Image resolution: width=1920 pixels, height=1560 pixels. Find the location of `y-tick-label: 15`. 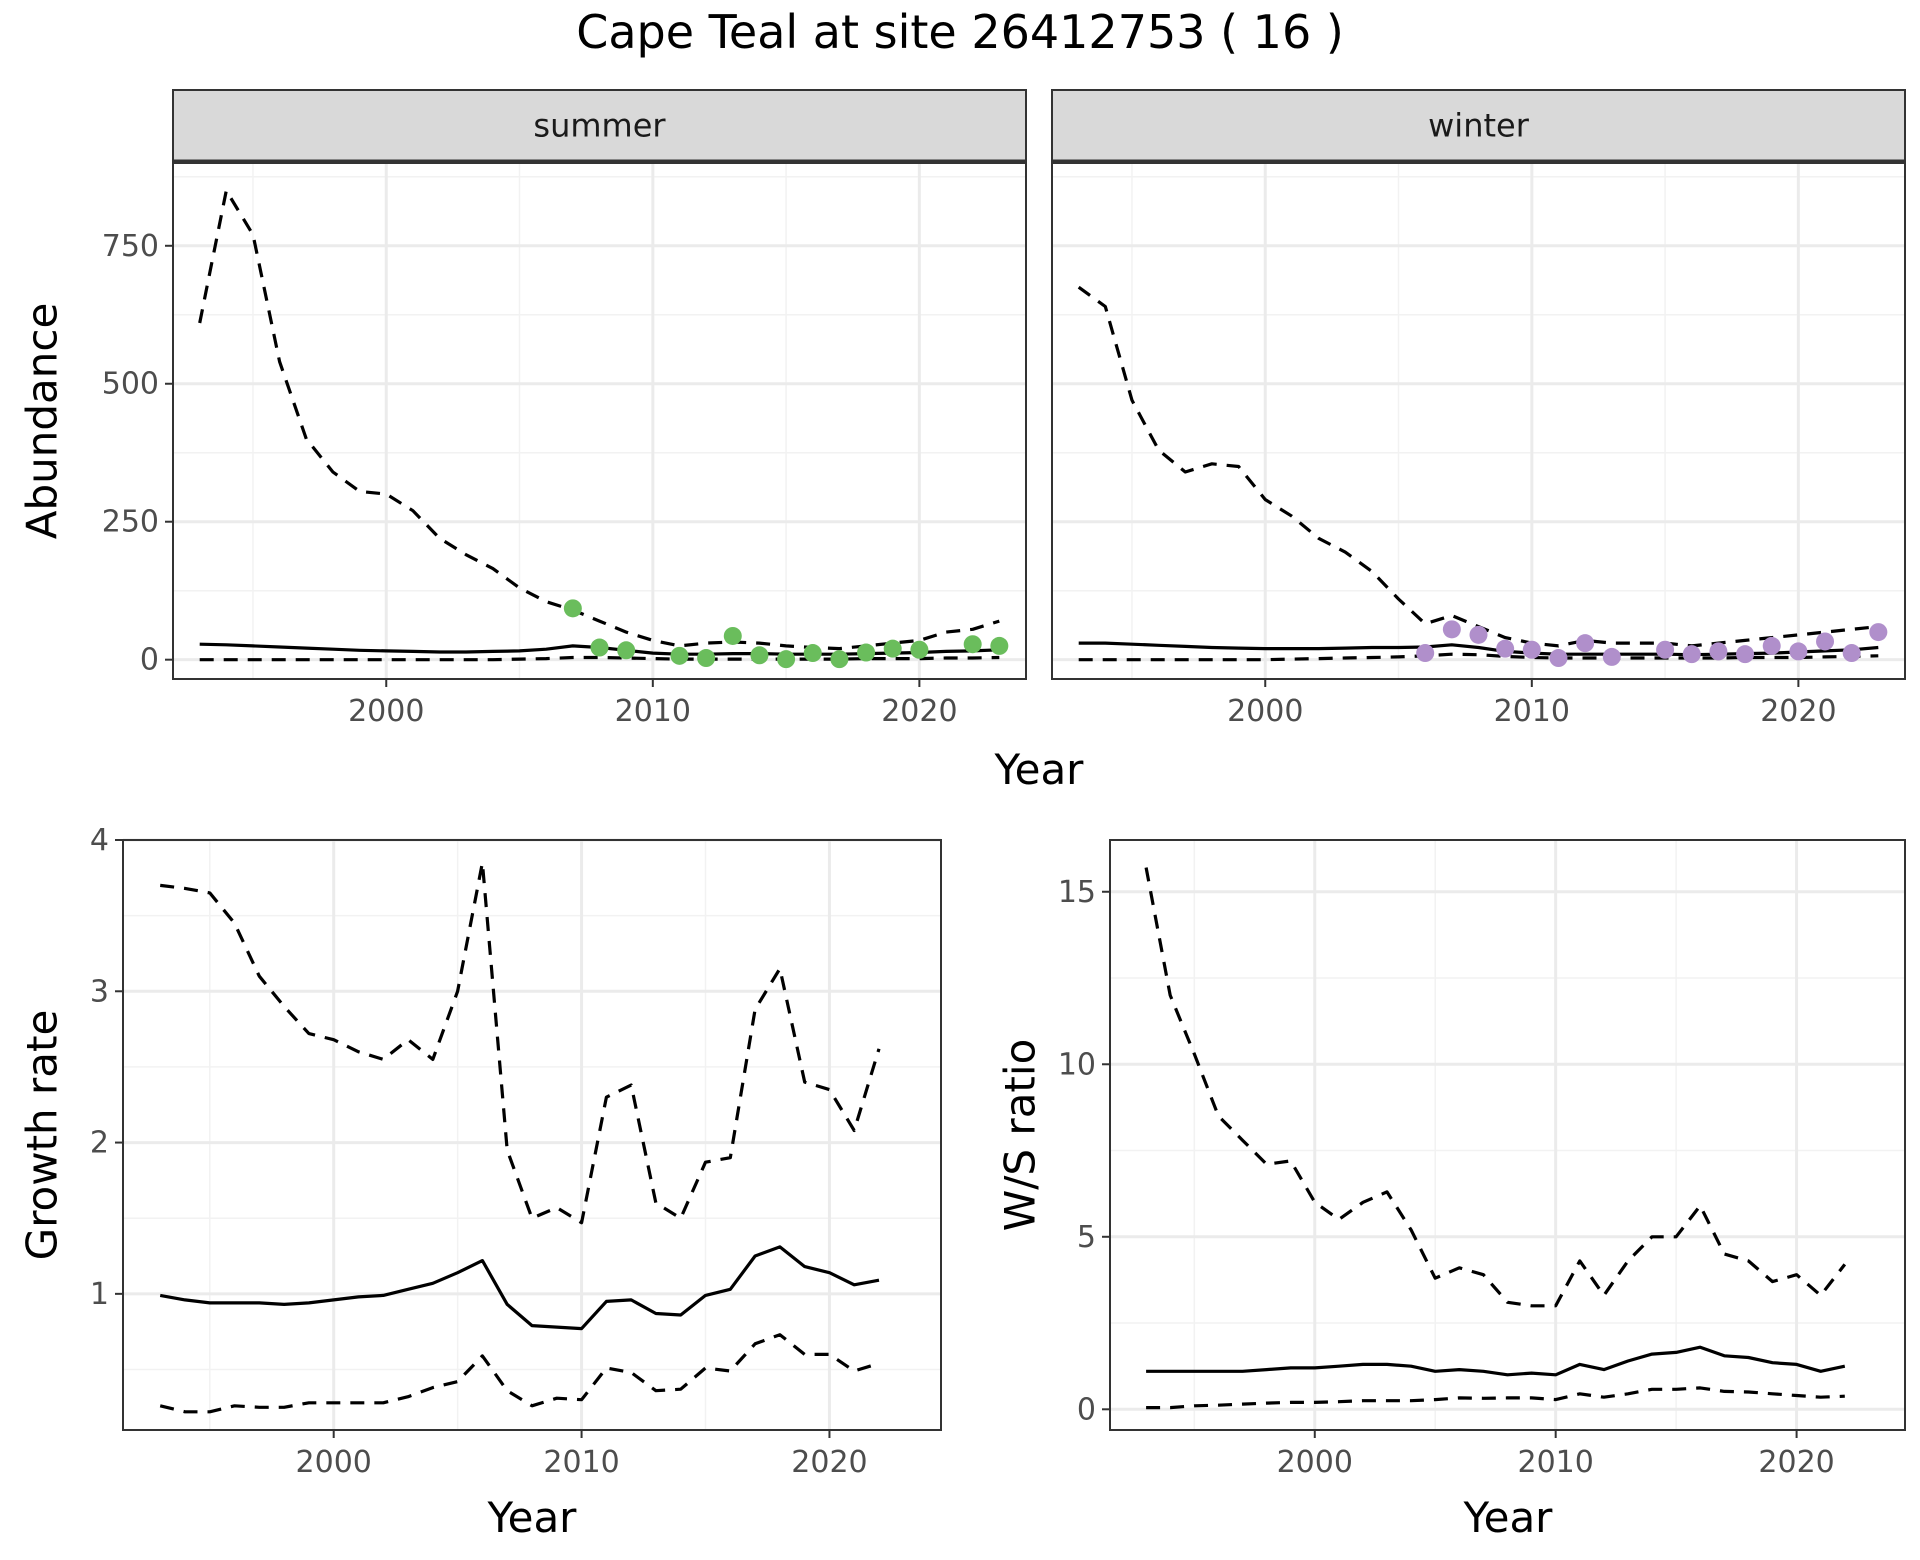

y-tick-label: 15 is located at coordinates (1077, 892).